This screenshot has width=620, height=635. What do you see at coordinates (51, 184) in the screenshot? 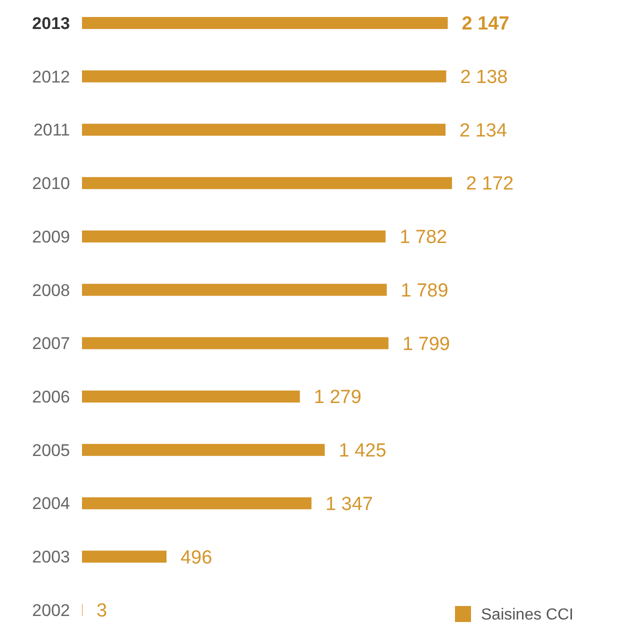
I see `y-tick-label: 2010` at bounding box center [51, 184].